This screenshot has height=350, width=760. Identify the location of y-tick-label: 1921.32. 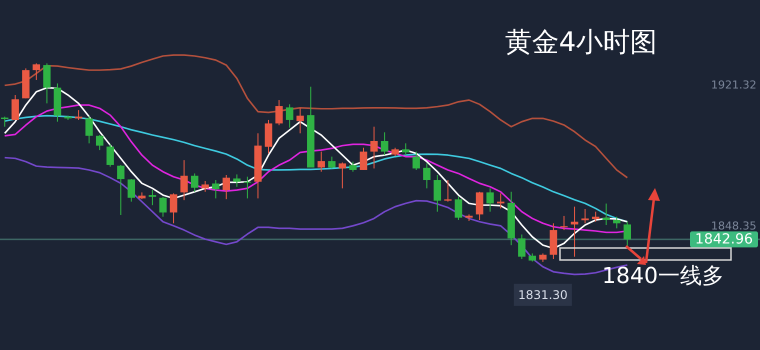
(733, 85).